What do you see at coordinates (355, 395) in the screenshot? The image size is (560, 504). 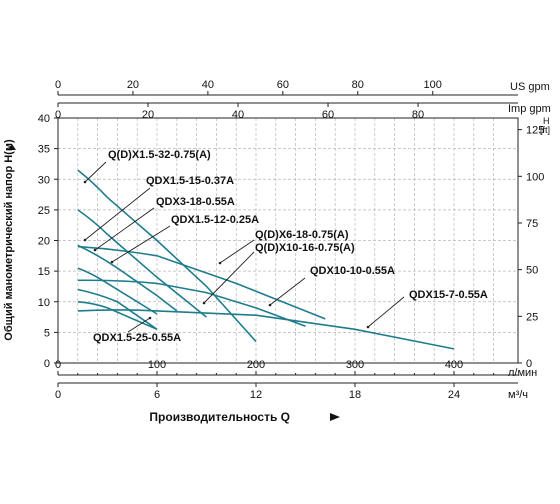 I see `m3-h-tick-label: 18` at bounding box center [355, 395].